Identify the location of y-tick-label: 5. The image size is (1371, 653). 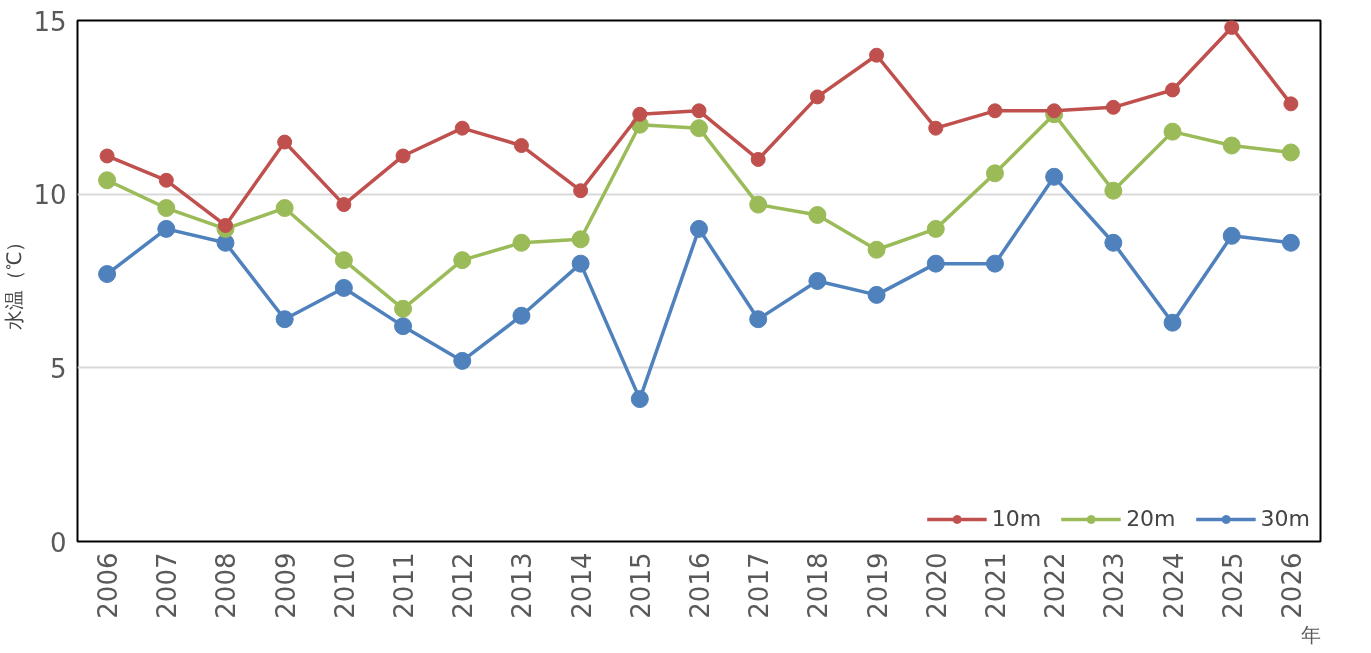
(58, 368).